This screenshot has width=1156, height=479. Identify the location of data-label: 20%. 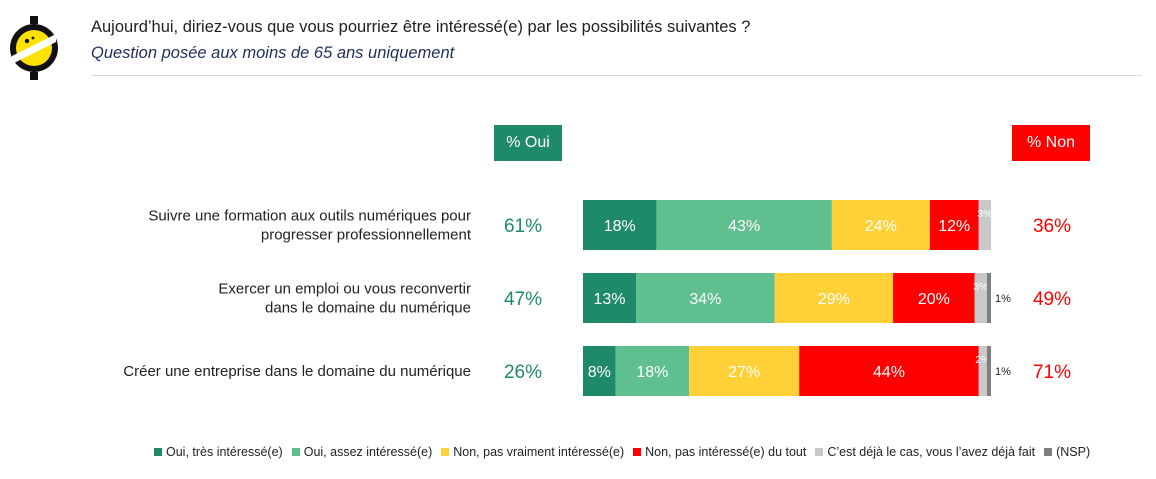
(934, 299).